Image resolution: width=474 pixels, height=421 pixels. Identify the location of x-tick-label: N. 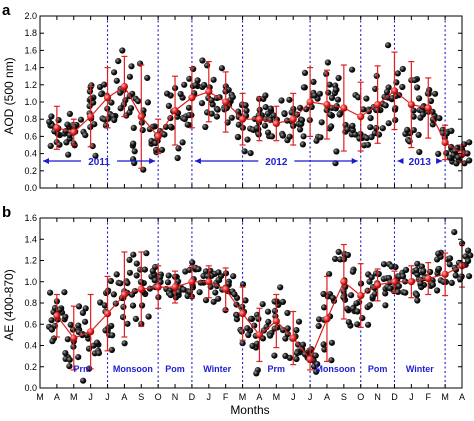
(175, 397).